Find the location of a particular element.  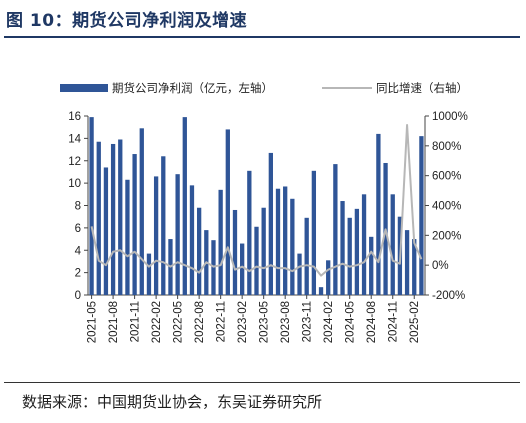

x-axis-tick-label: 2023-05 is located at coordinates (265, 322).